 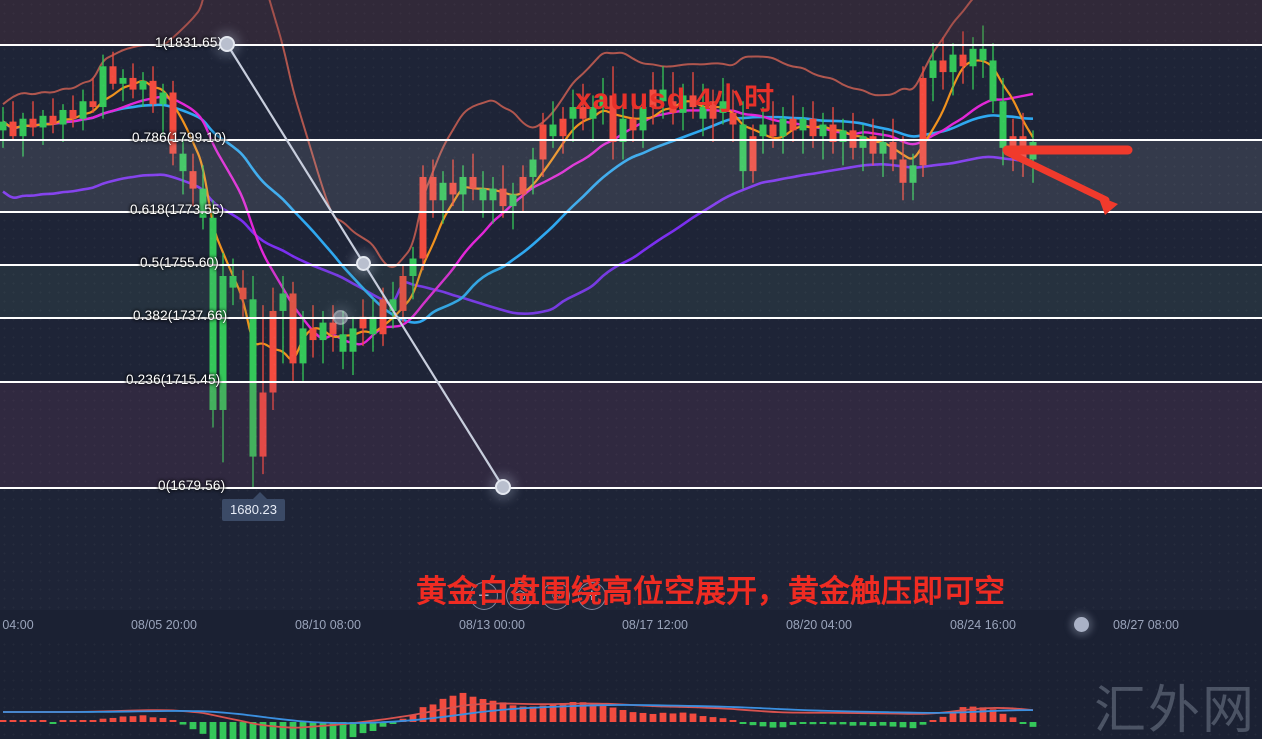 I want to click on trendline-handle-start, so click(x=227, y=44).